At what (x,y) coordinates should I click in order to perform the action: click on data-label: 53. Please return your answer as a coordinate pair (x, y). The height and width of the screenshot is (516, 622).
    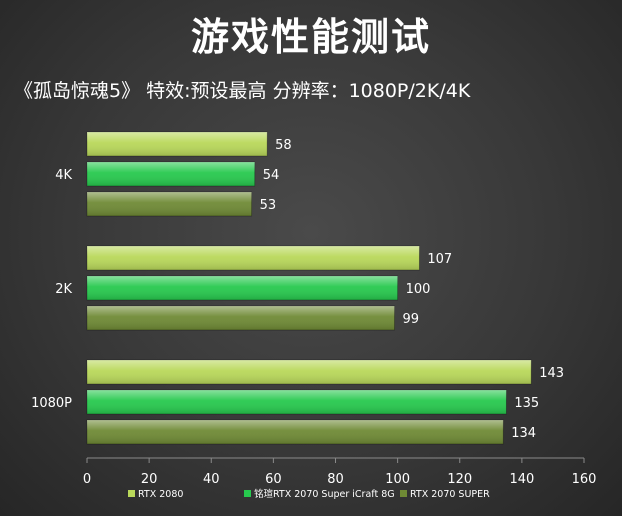
    Looking at the image, I should click on (268, 205).